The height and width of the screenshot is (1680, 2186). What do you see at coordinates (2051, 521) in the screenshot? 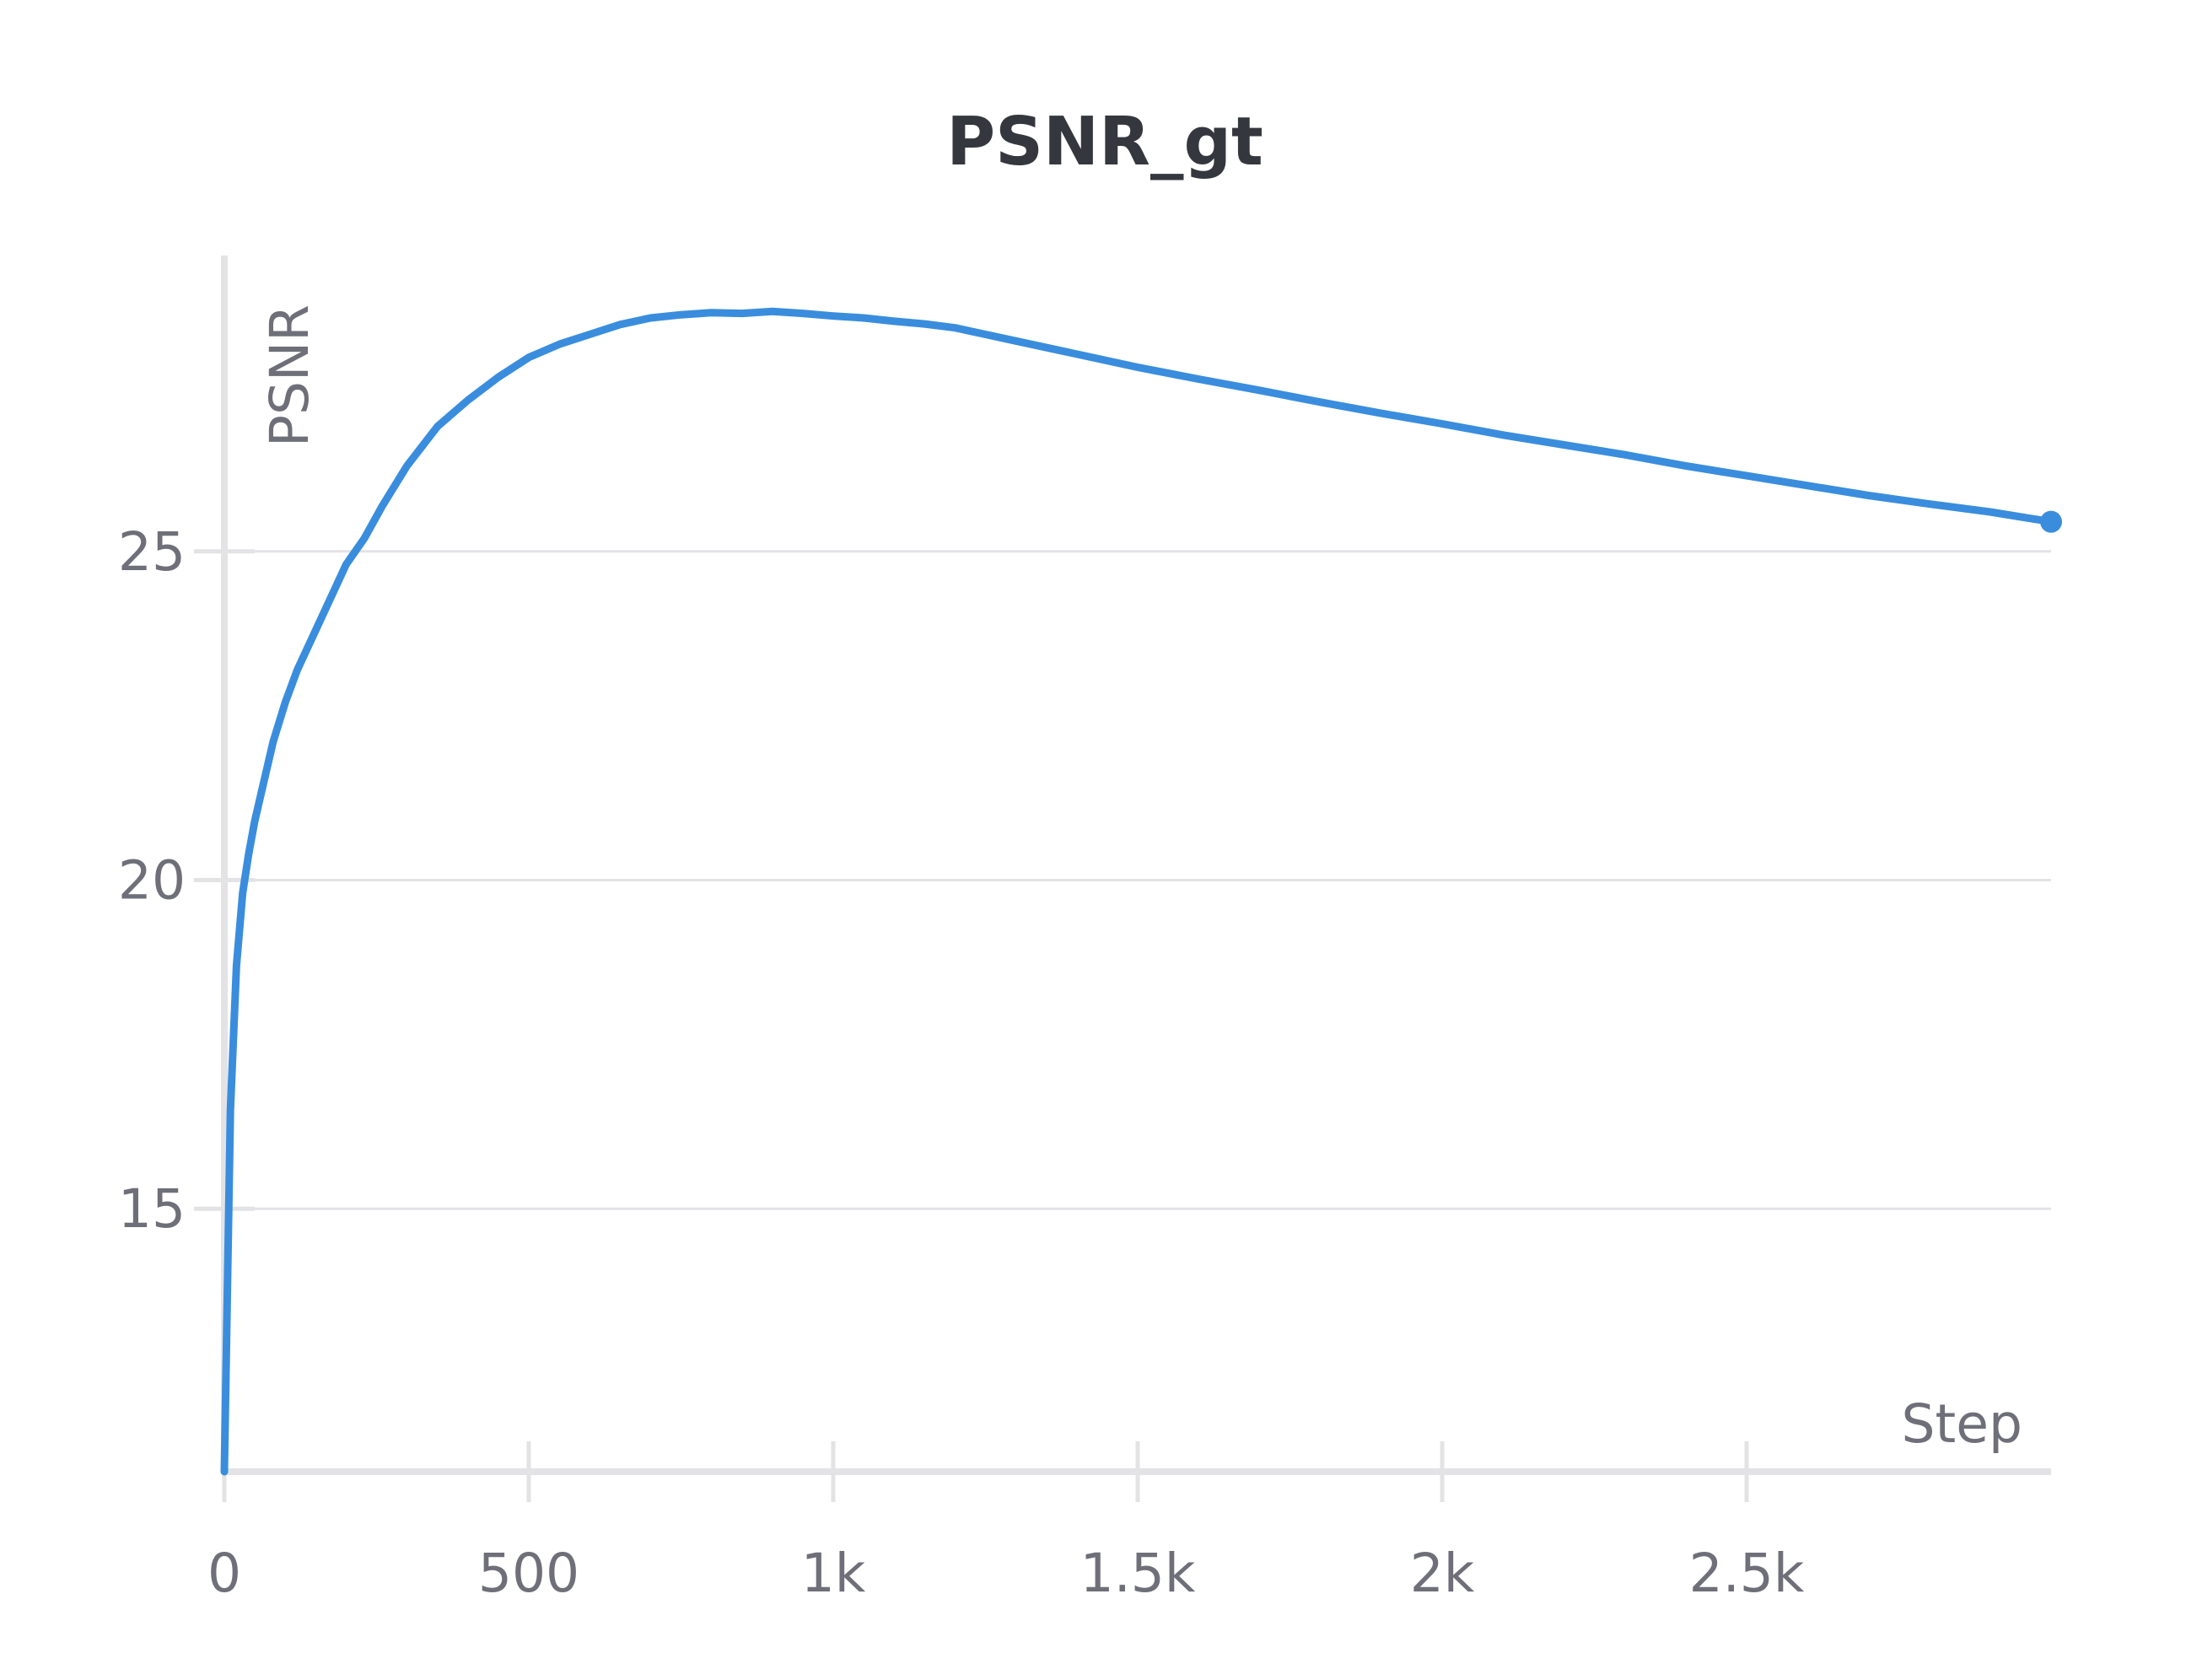
I see `series-end-point` at bounding box center [2051, 521].